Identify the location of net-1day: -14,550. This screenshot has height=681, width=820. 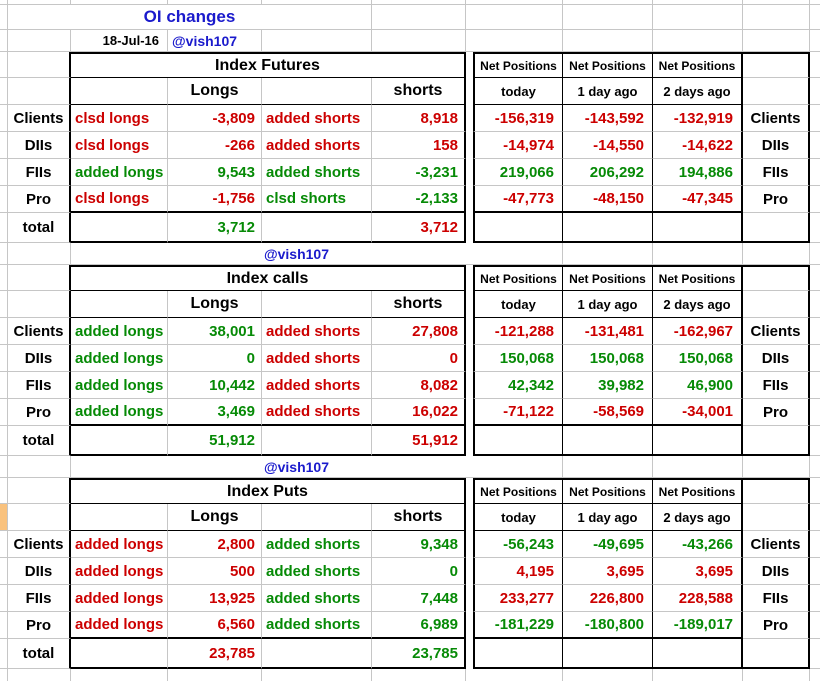
(608, 145).